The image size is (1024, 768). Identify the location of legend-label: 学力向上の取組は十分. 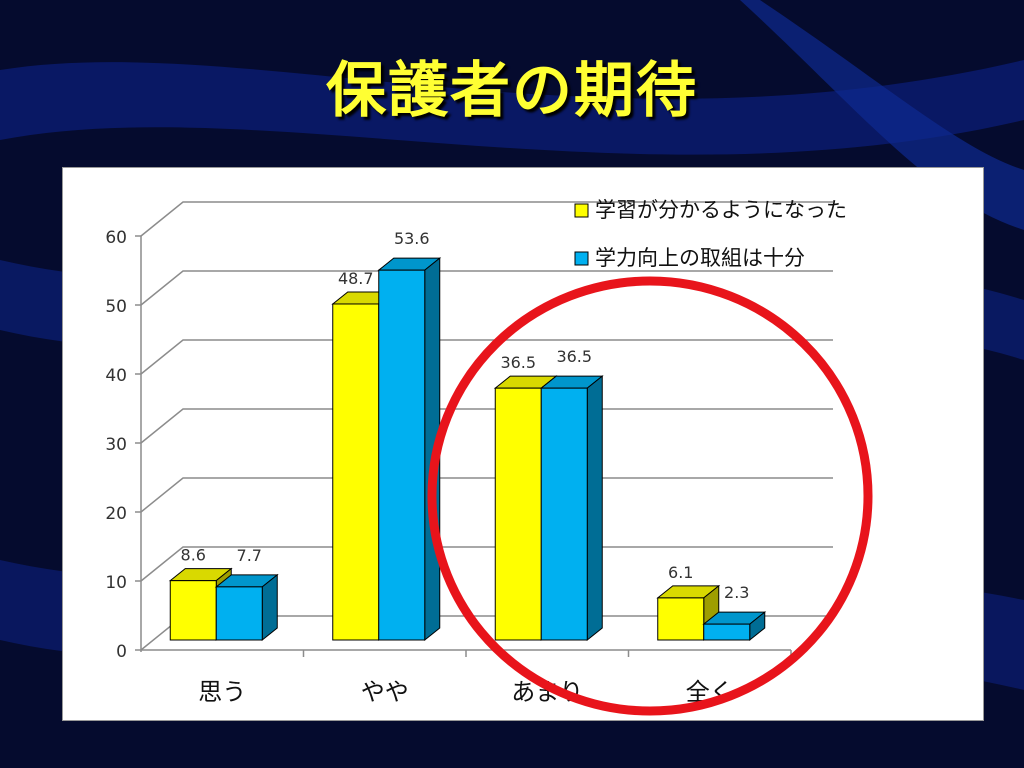
(700, 258).